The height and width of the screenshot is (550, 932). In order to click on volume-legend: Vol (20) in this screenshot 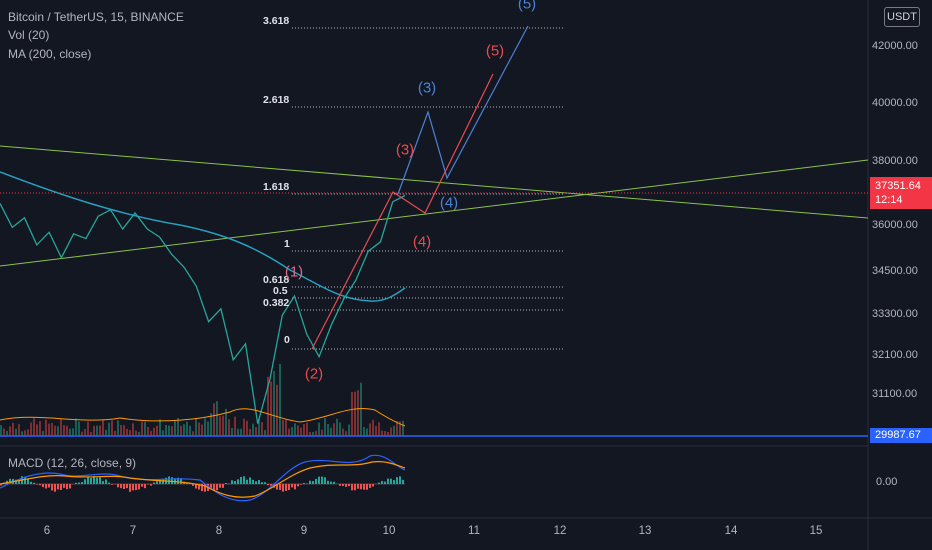, I will do `click(29, 35)`.